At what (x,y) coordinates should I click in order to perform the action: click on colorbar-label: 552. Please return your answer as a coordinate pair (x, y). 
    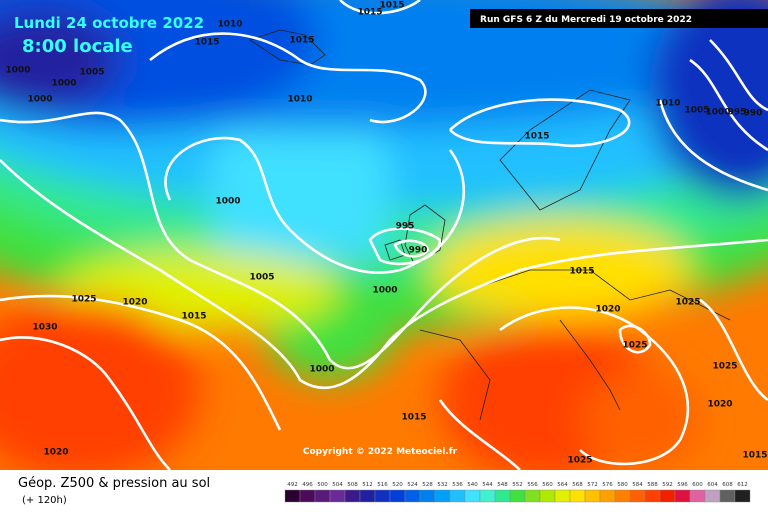
    Looking at the image, I should click on (517, 485).